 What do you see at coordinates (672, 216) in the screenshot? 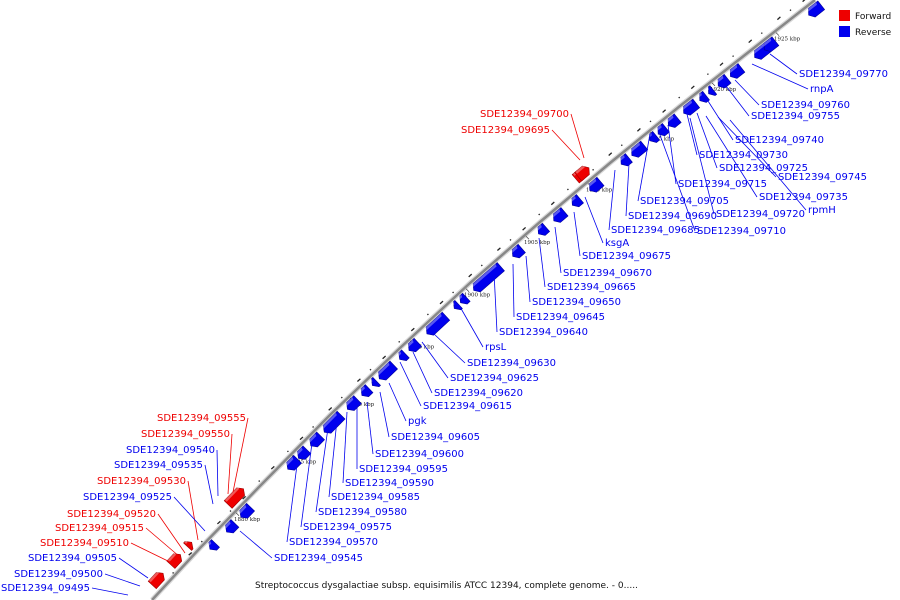
I see `gene-label: SDE12394_09690` at bounding box center [672, 216].